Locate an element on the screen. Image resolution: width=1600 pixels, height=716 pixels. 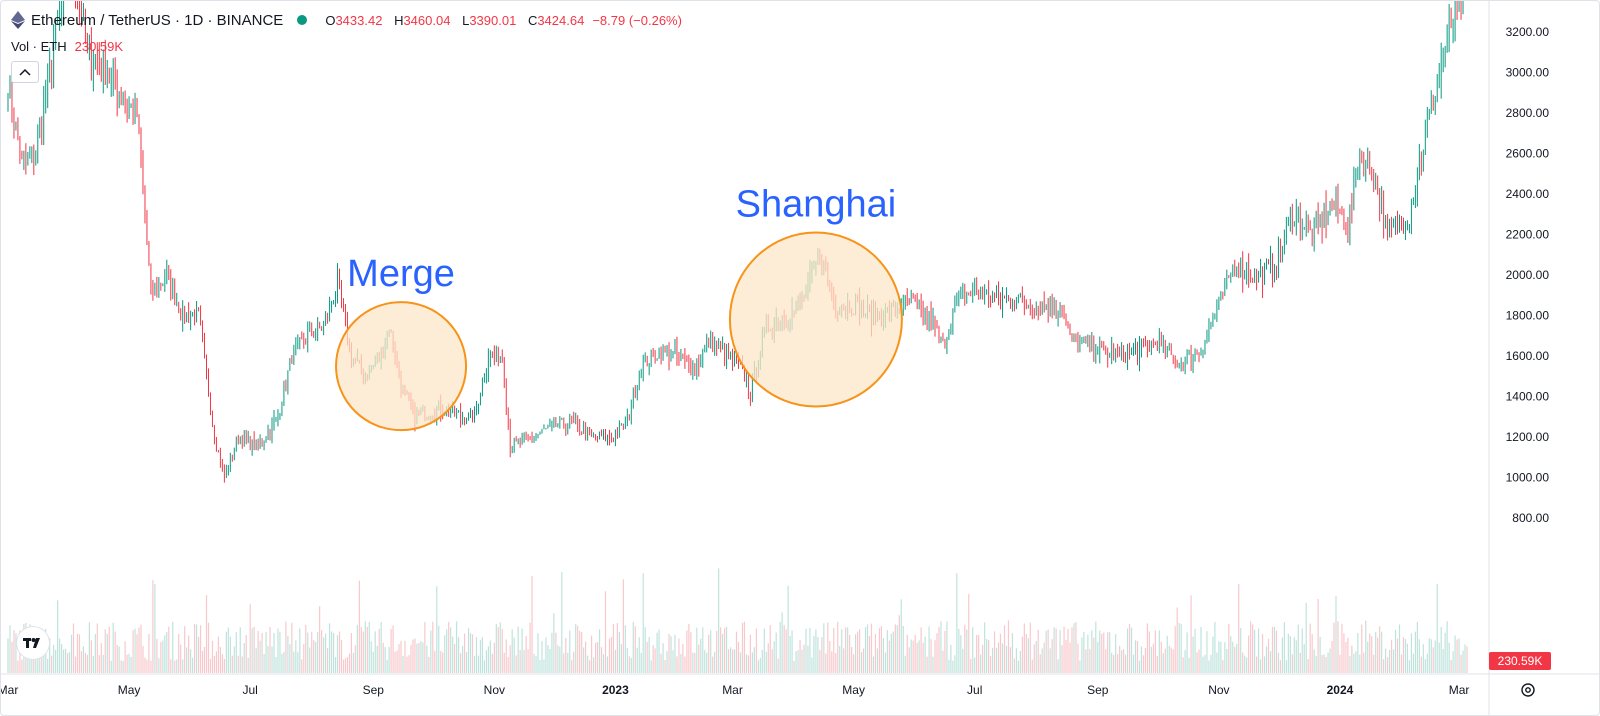
x-tick-label: 2023 is located at coordinates (615, 690).